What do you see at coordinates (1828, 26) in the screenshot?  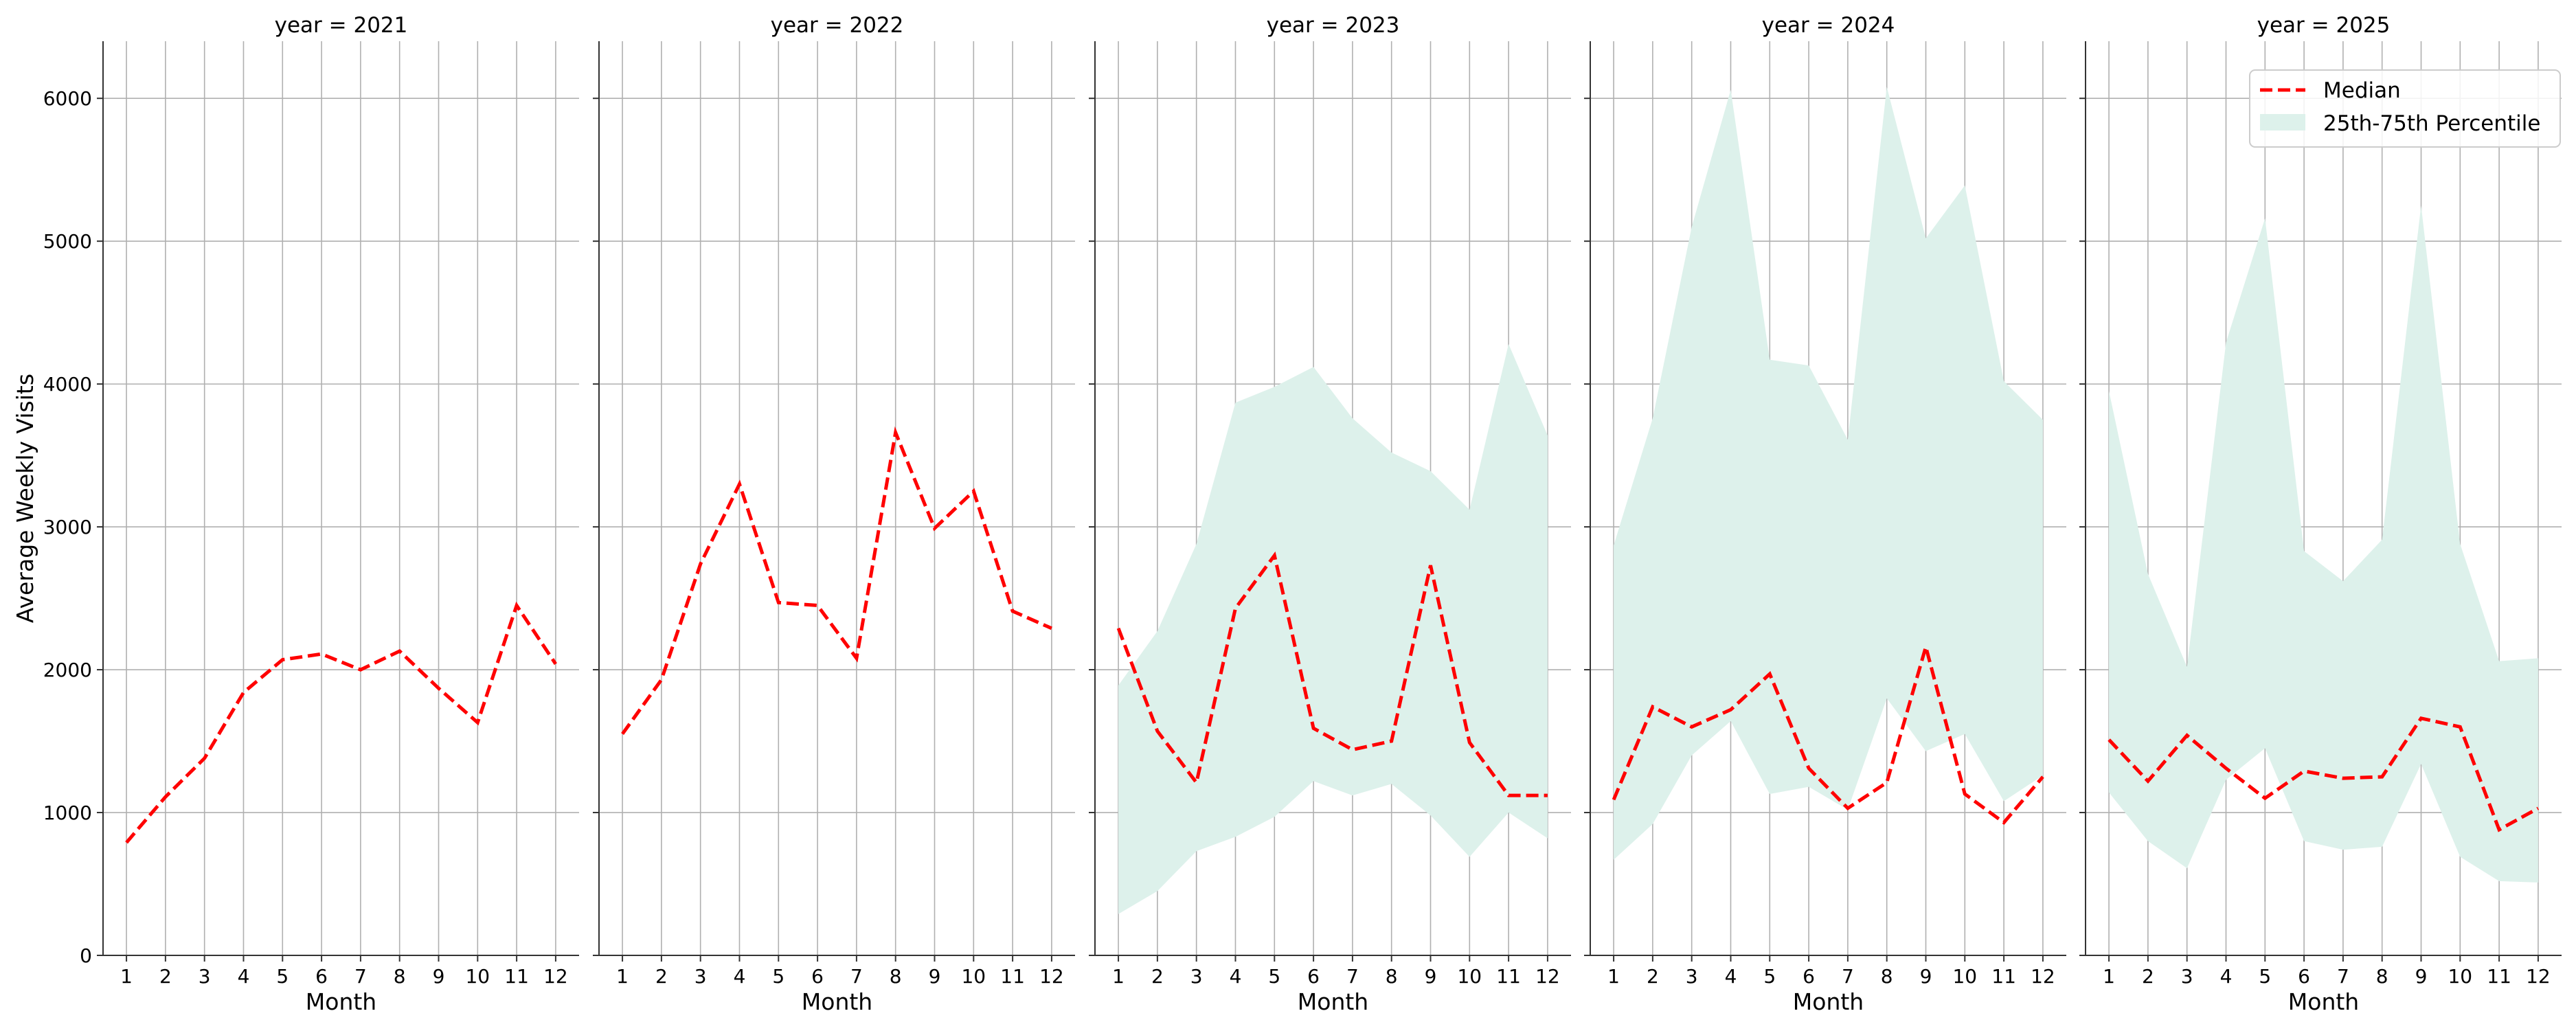 I see `panel-title: year = 2024` at bounding box center [1828, 26].